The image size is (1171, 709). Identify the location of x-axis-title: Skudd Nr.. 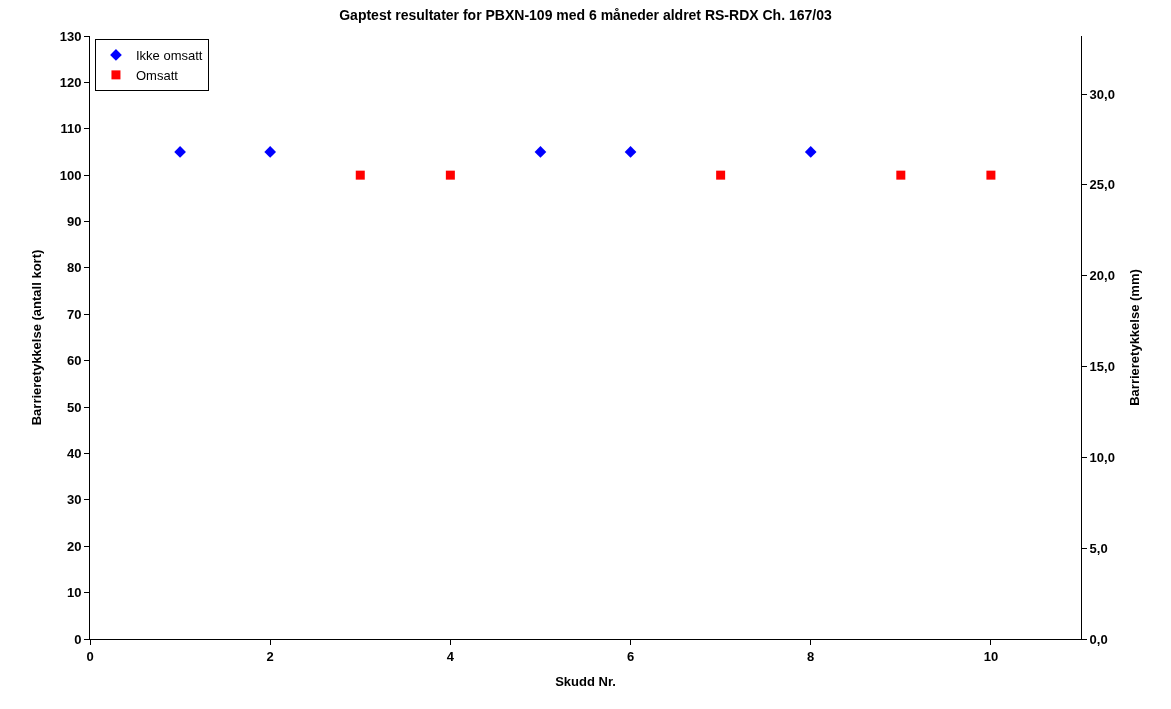
(585, 682).